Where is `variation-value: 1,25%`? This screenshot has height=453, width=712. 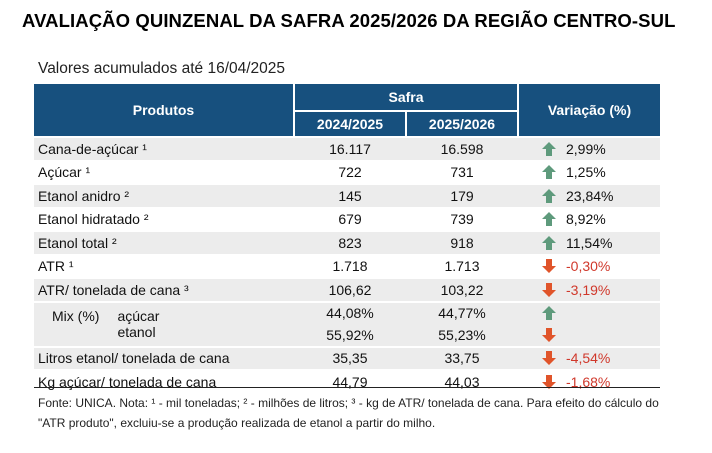 variation-value: 1,25% is located at coordinates (586, 172).